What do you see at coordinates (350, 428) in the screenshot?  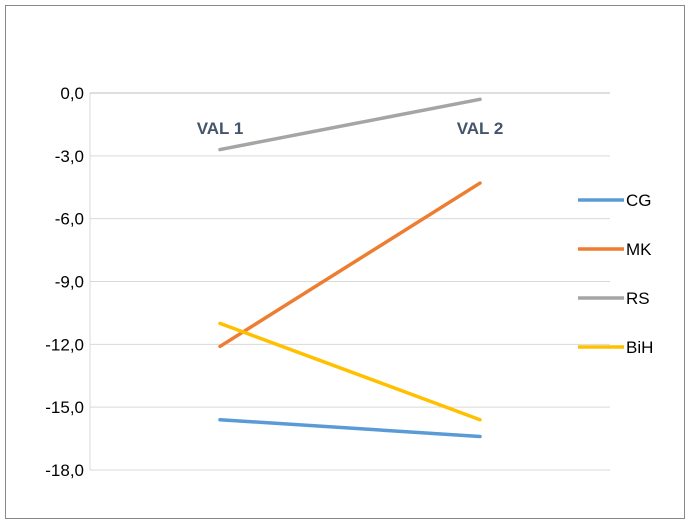 I see `series-line-cg` at bounding box center [350, 428].